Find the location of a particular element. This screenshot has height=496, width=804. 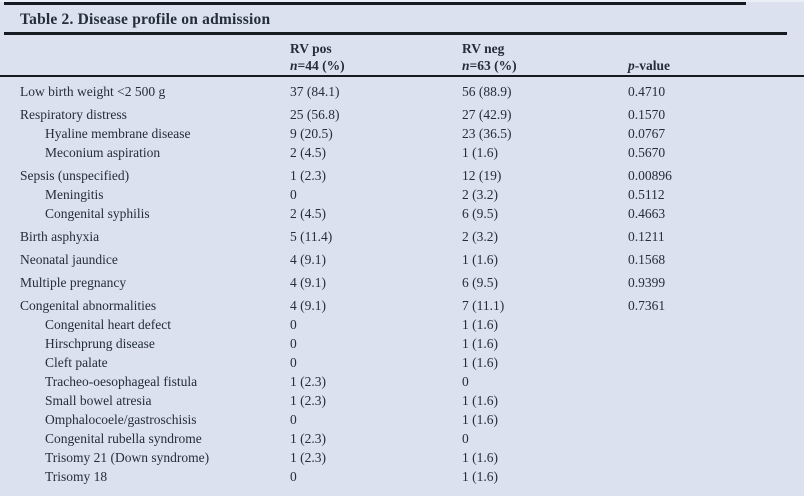

header-rv-pos-n-italic: n is located at coordinates (294, 65).